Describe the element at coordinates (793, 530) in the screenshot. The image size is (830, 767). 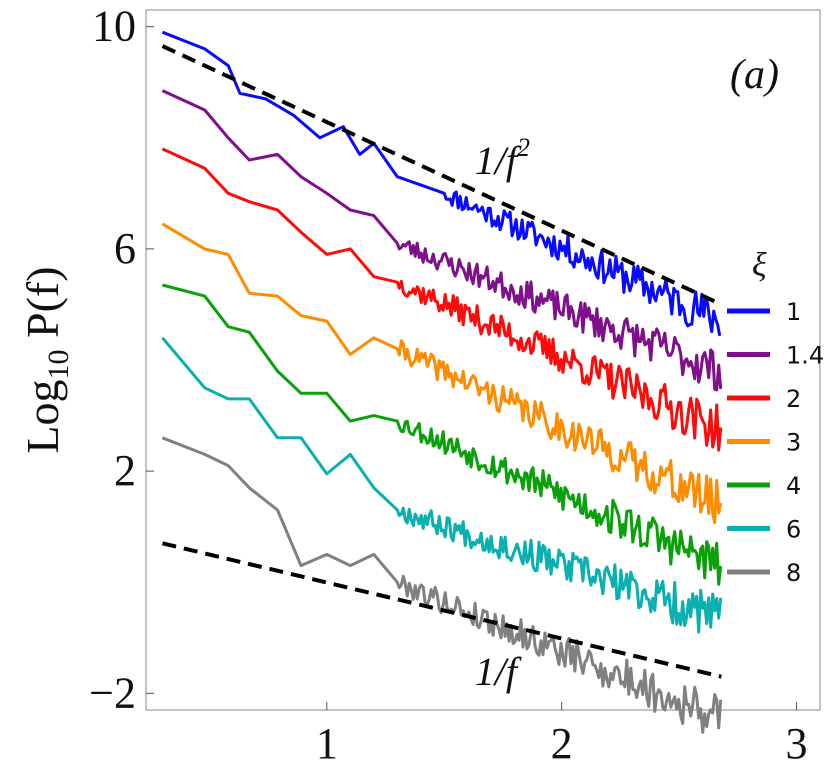
I see `legend-label-xi-6: 6` at that location.